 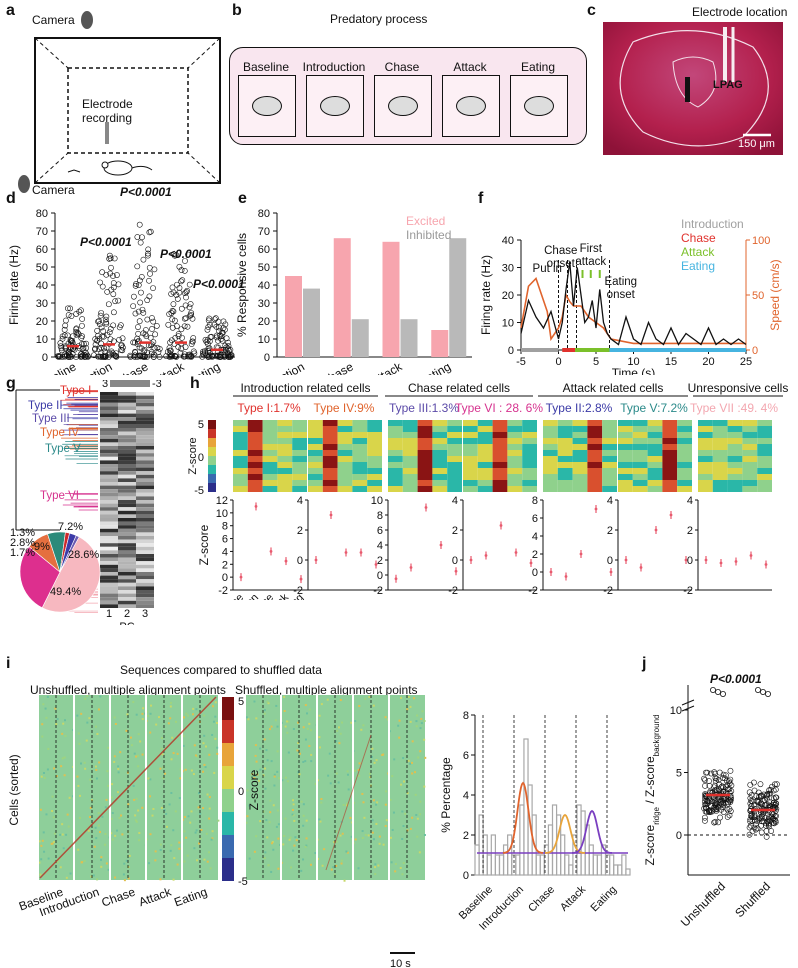 What do you see at coordinates (335, 106) in the screenshot?
I see `mouse-icon` at bounding box center [335, 106].